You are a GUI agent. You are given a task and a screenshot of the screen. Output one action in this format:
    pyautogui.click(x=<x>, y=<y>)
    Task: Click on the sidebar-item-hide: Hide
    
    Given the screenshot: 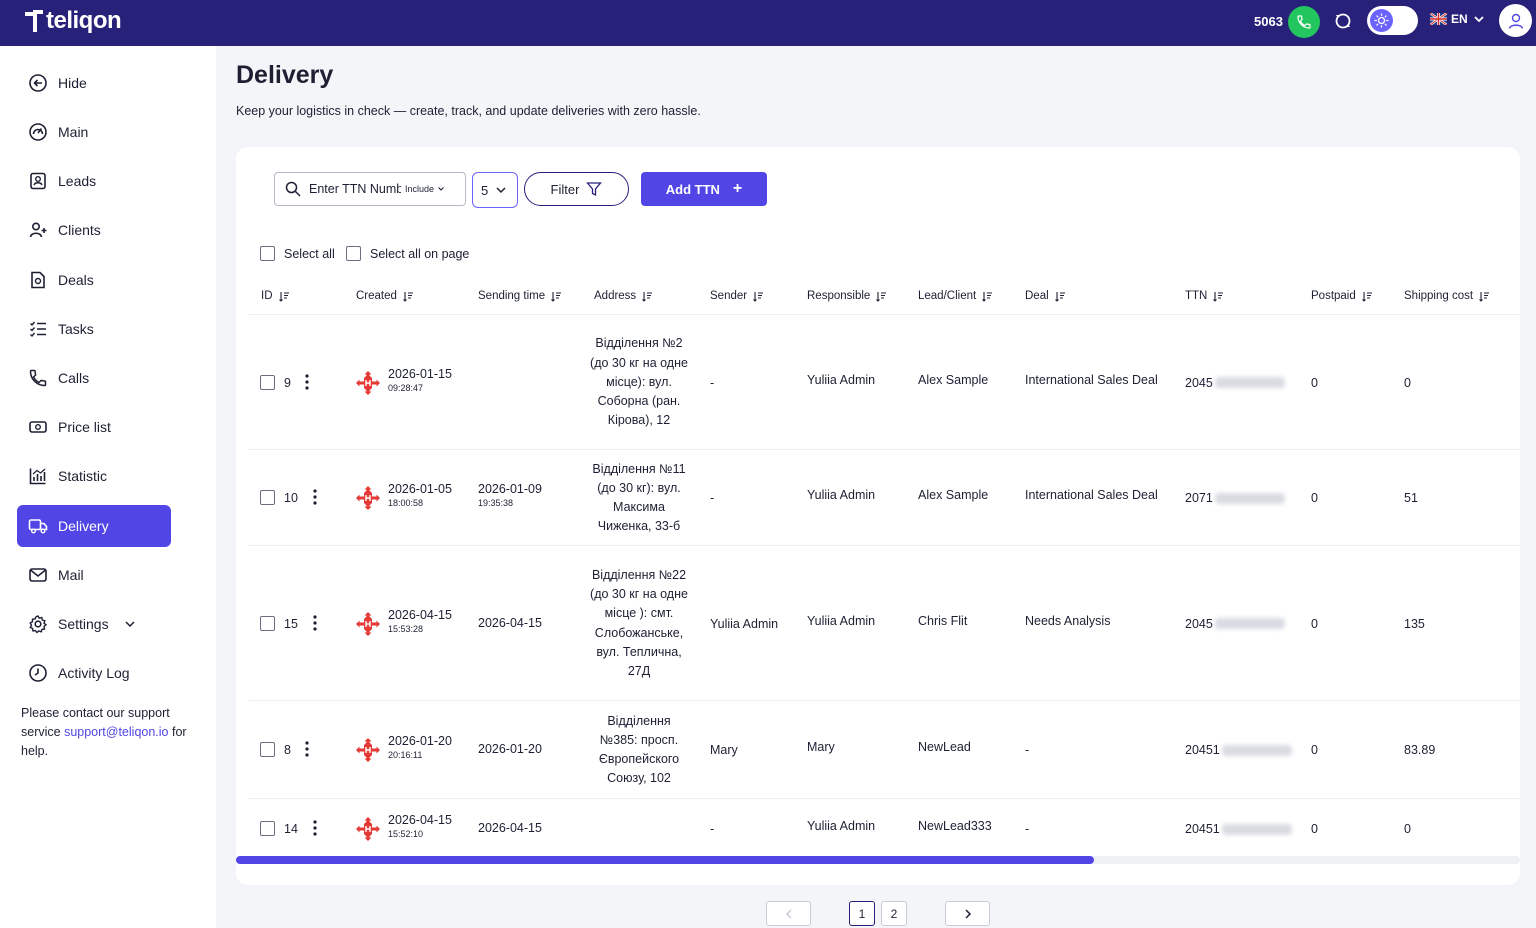 What is the action you would take?
    pyautogui.click(x=94, y=83)
    